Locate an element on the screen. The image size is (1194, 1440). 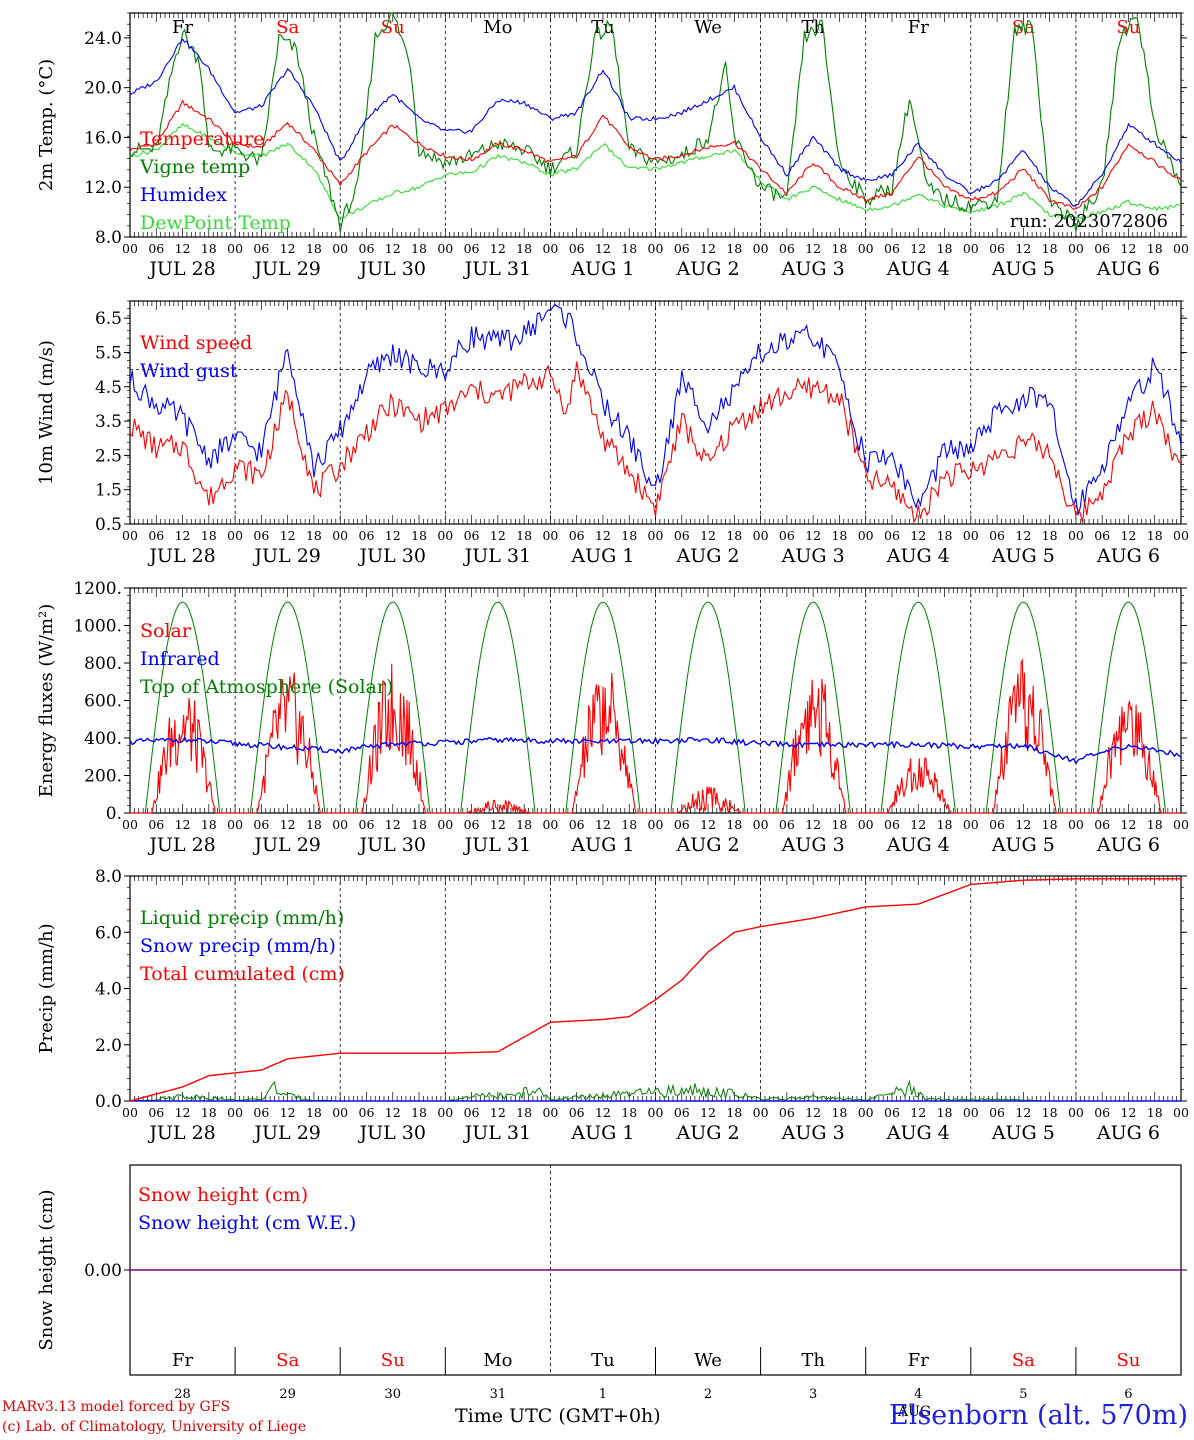
day-number-label: 28 is located at coordinates (182, 1394).